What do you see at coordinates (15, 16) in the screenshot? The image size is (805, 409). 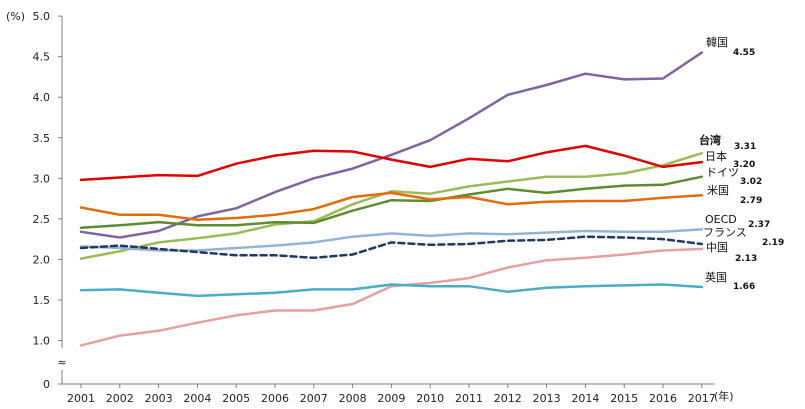 I see `y-unit-label: (%)` at bounding box center [15, 16].